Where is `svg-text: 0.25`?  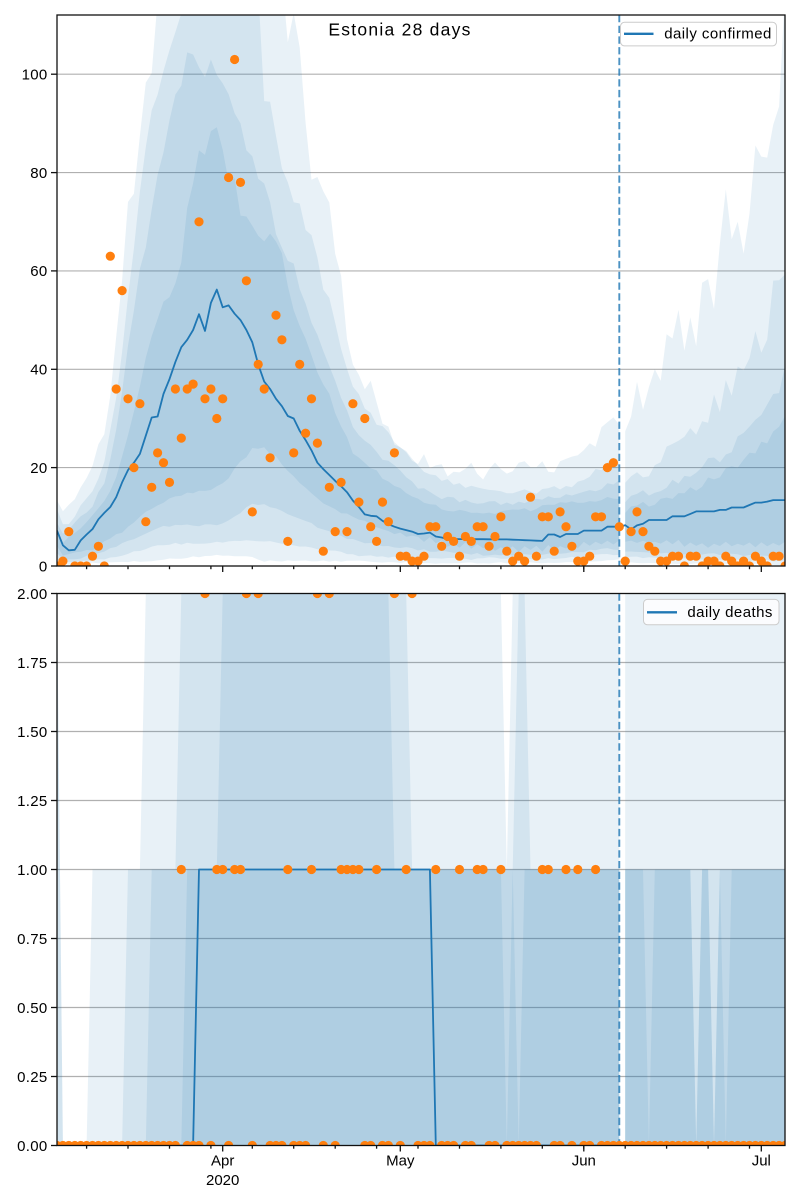 svg-text: 0.25 is located at coordinates (32, 1077).